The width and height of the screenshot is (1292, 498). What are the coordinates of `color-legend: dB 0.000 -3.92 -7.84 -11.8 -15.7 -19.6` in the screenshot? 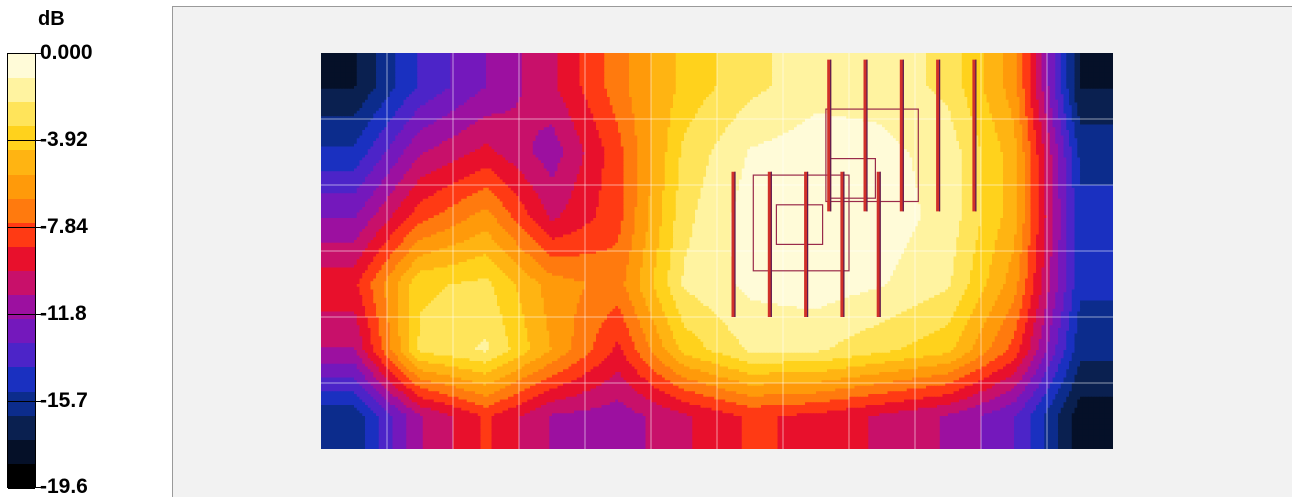 It's located at (85, 248).